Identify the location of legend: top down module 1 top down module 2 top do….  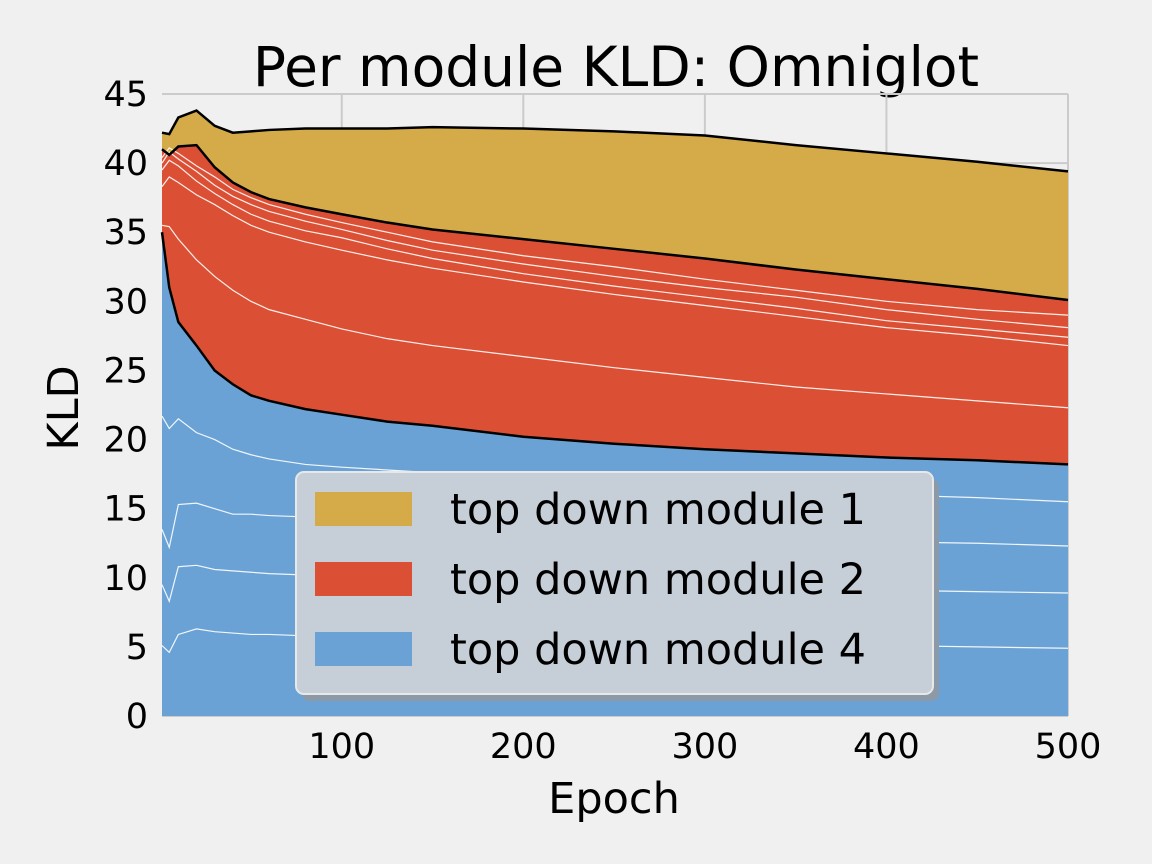
(617, 586).